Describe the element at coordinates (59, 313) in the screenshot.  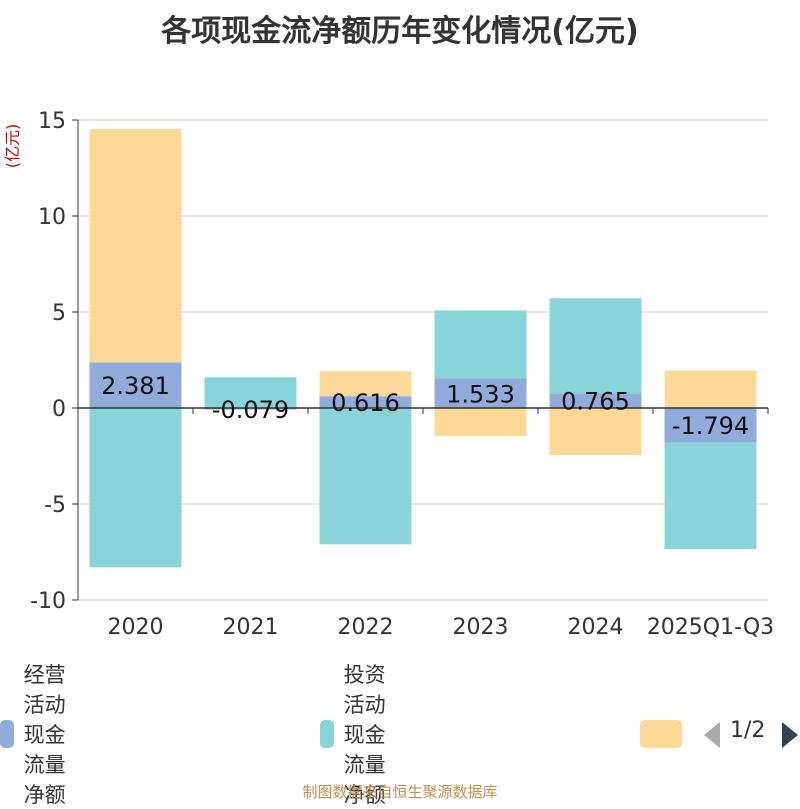
I see `y-tick-label: 5` at that location.